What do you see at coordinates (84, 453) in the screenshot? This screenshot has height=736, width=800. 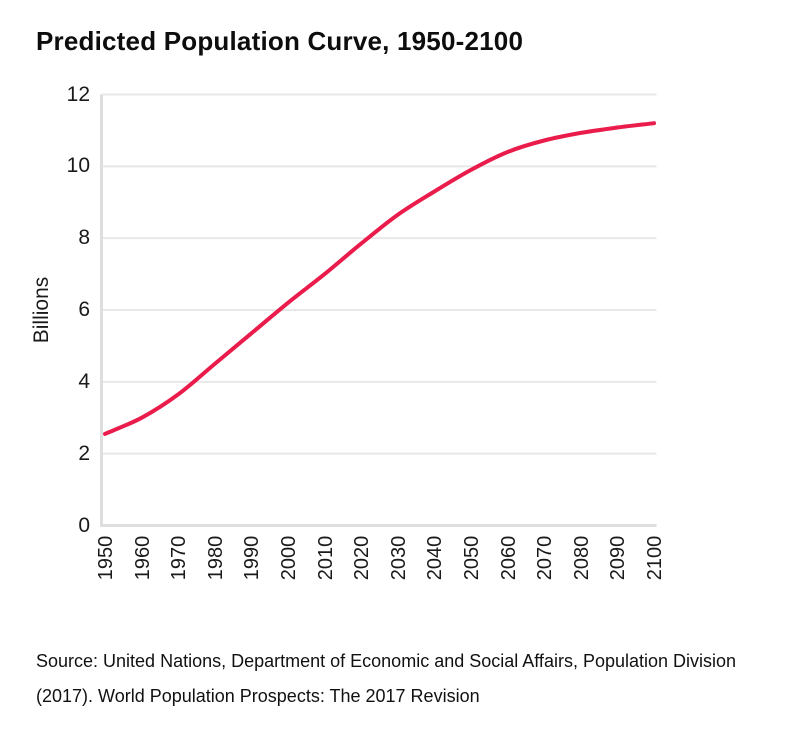 I see `y-tick-label: 2` at bounding box center [84, 453].